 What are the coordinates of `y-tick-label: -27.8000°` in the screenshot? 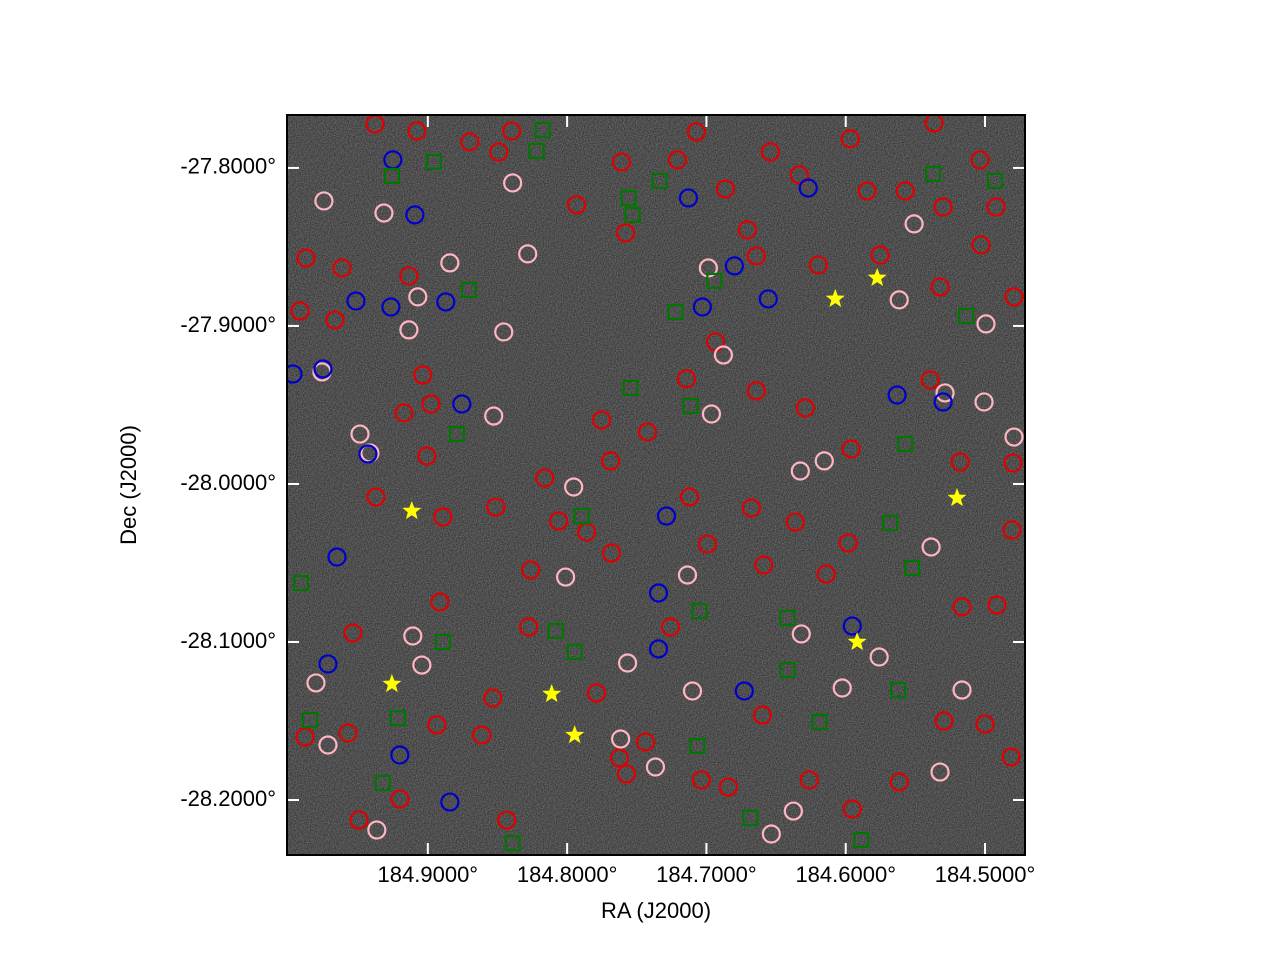 It's located at (228, 166).